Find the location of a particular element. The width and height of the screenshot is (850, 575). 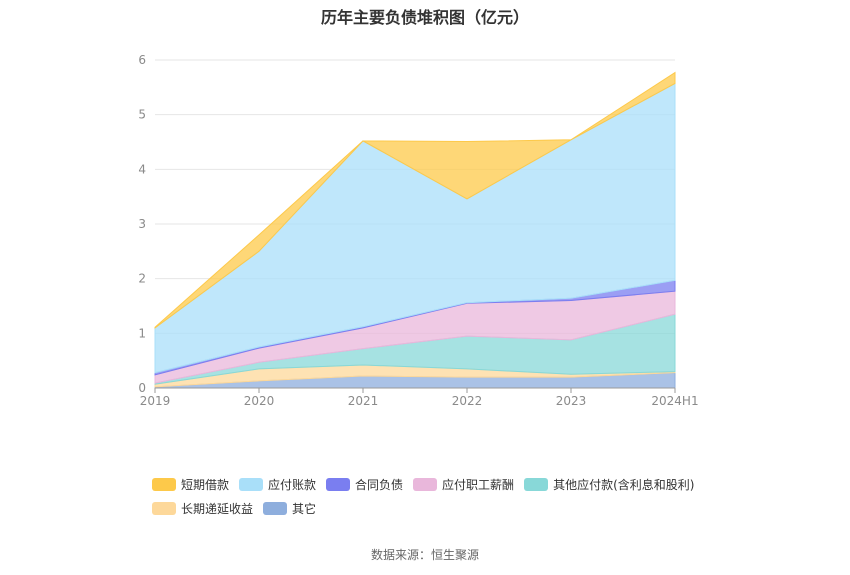

x-tick-label: 2024H1 is located at coordinates (674, 401).